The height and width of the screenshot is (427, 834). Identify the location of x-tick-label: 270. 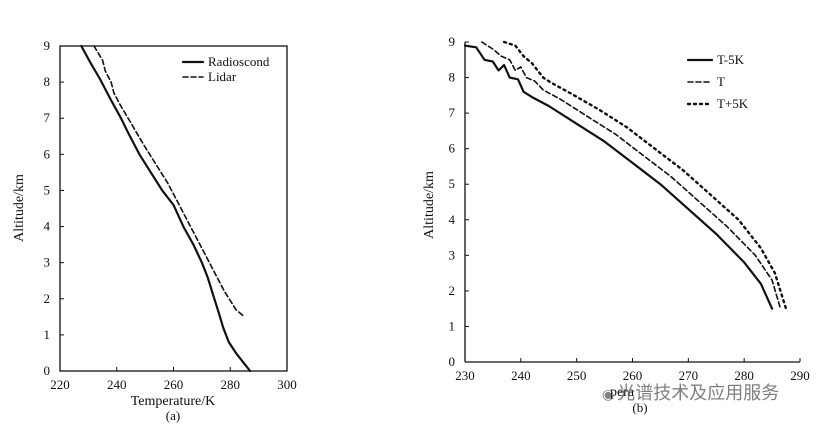
(689, 375).